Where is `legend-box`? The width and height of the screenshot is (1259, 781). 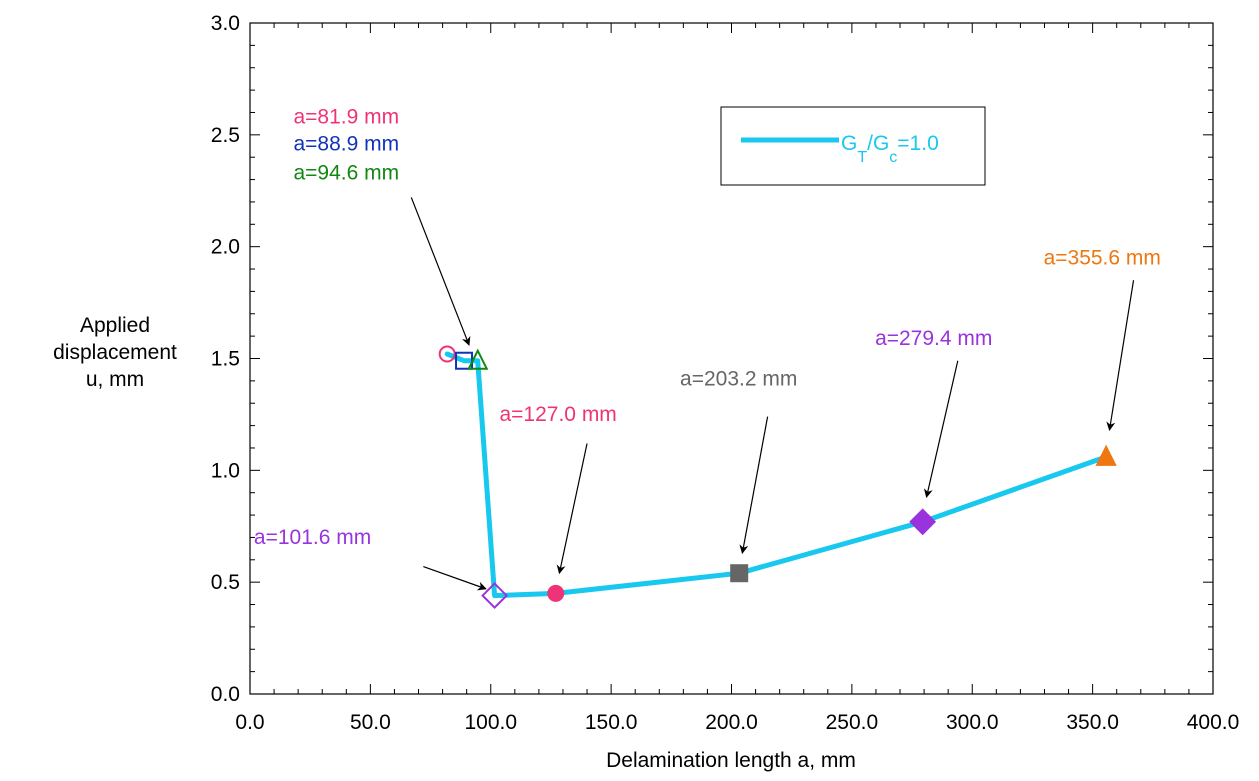 legend-box is located at coordinates (853, 146).